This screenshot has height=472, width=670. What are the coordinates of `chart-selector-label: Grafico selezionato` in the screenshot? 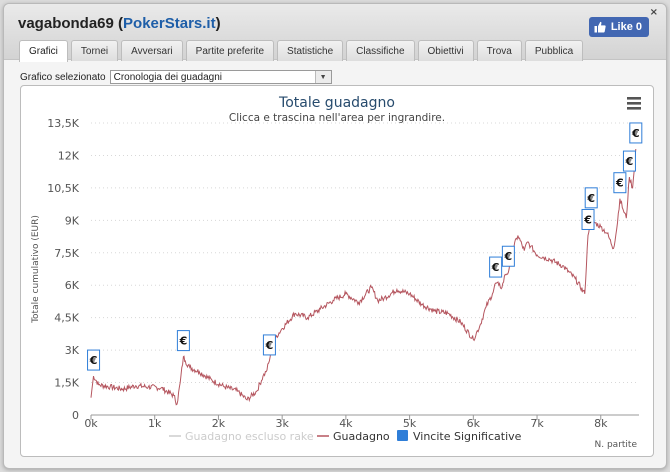 It's located at (63, 77).